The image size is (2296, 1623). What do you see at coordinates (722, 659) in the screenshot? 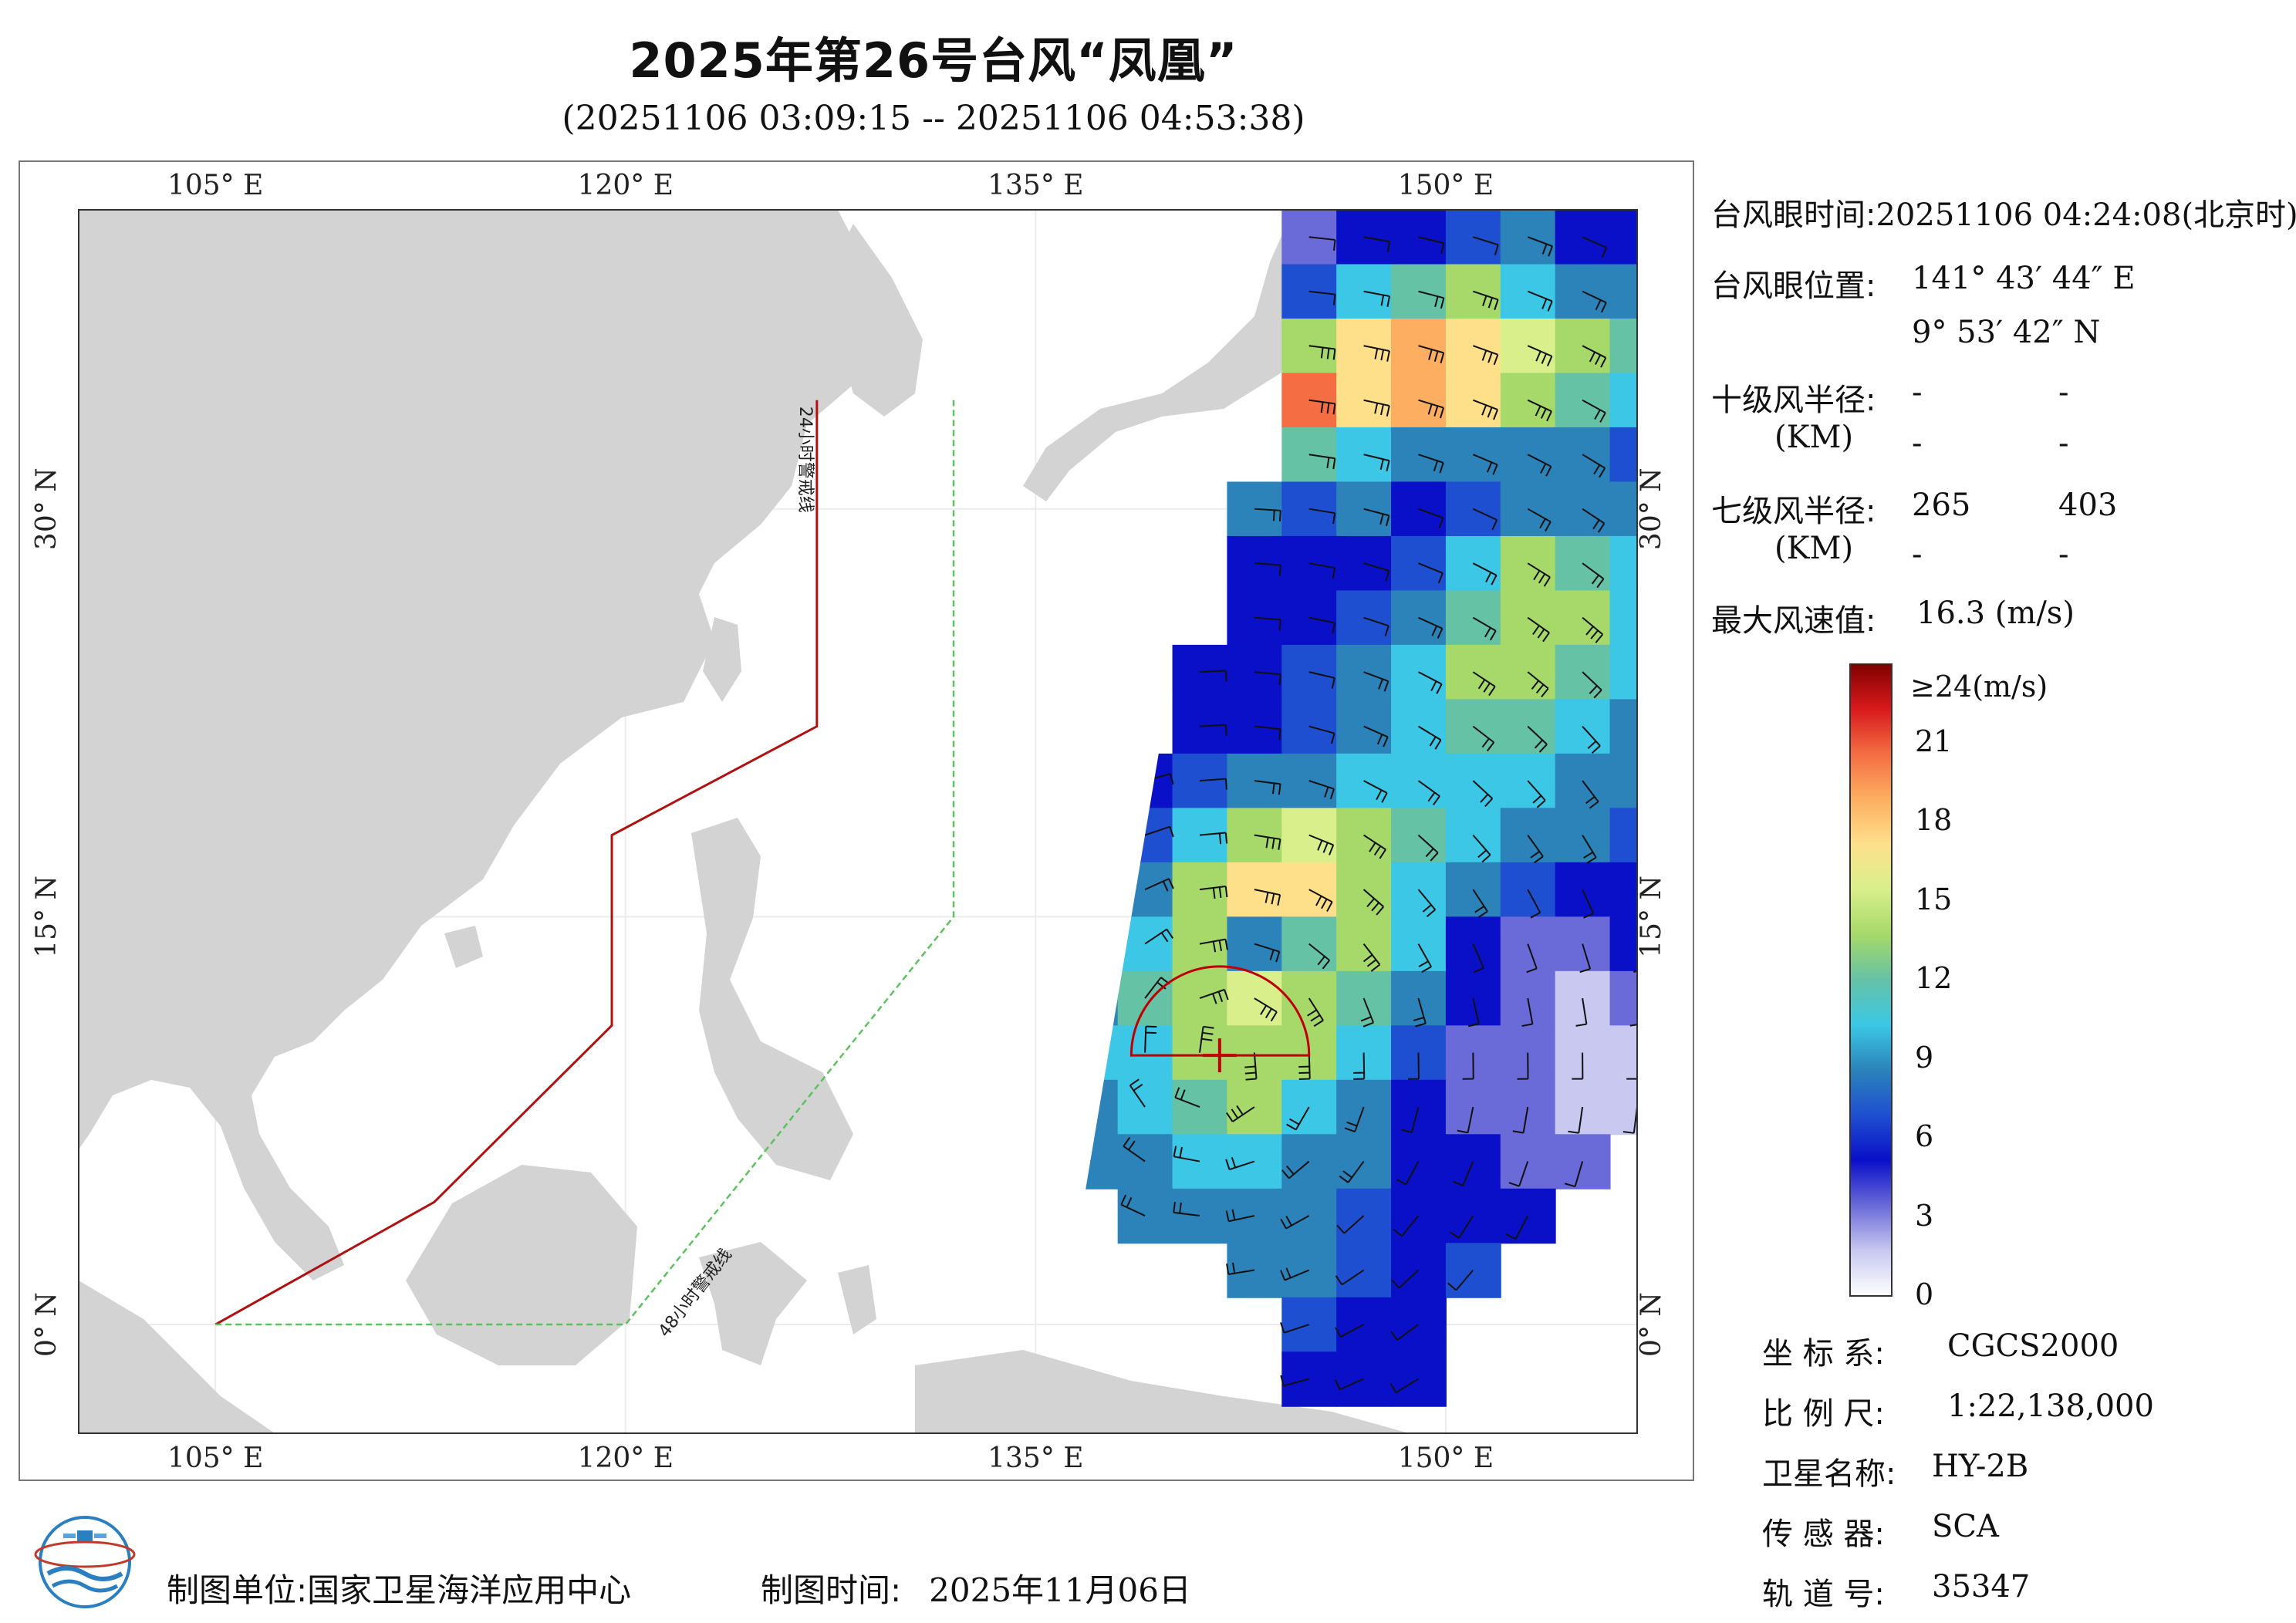
I see `land-taiwan` at bounding box center [722, 659].